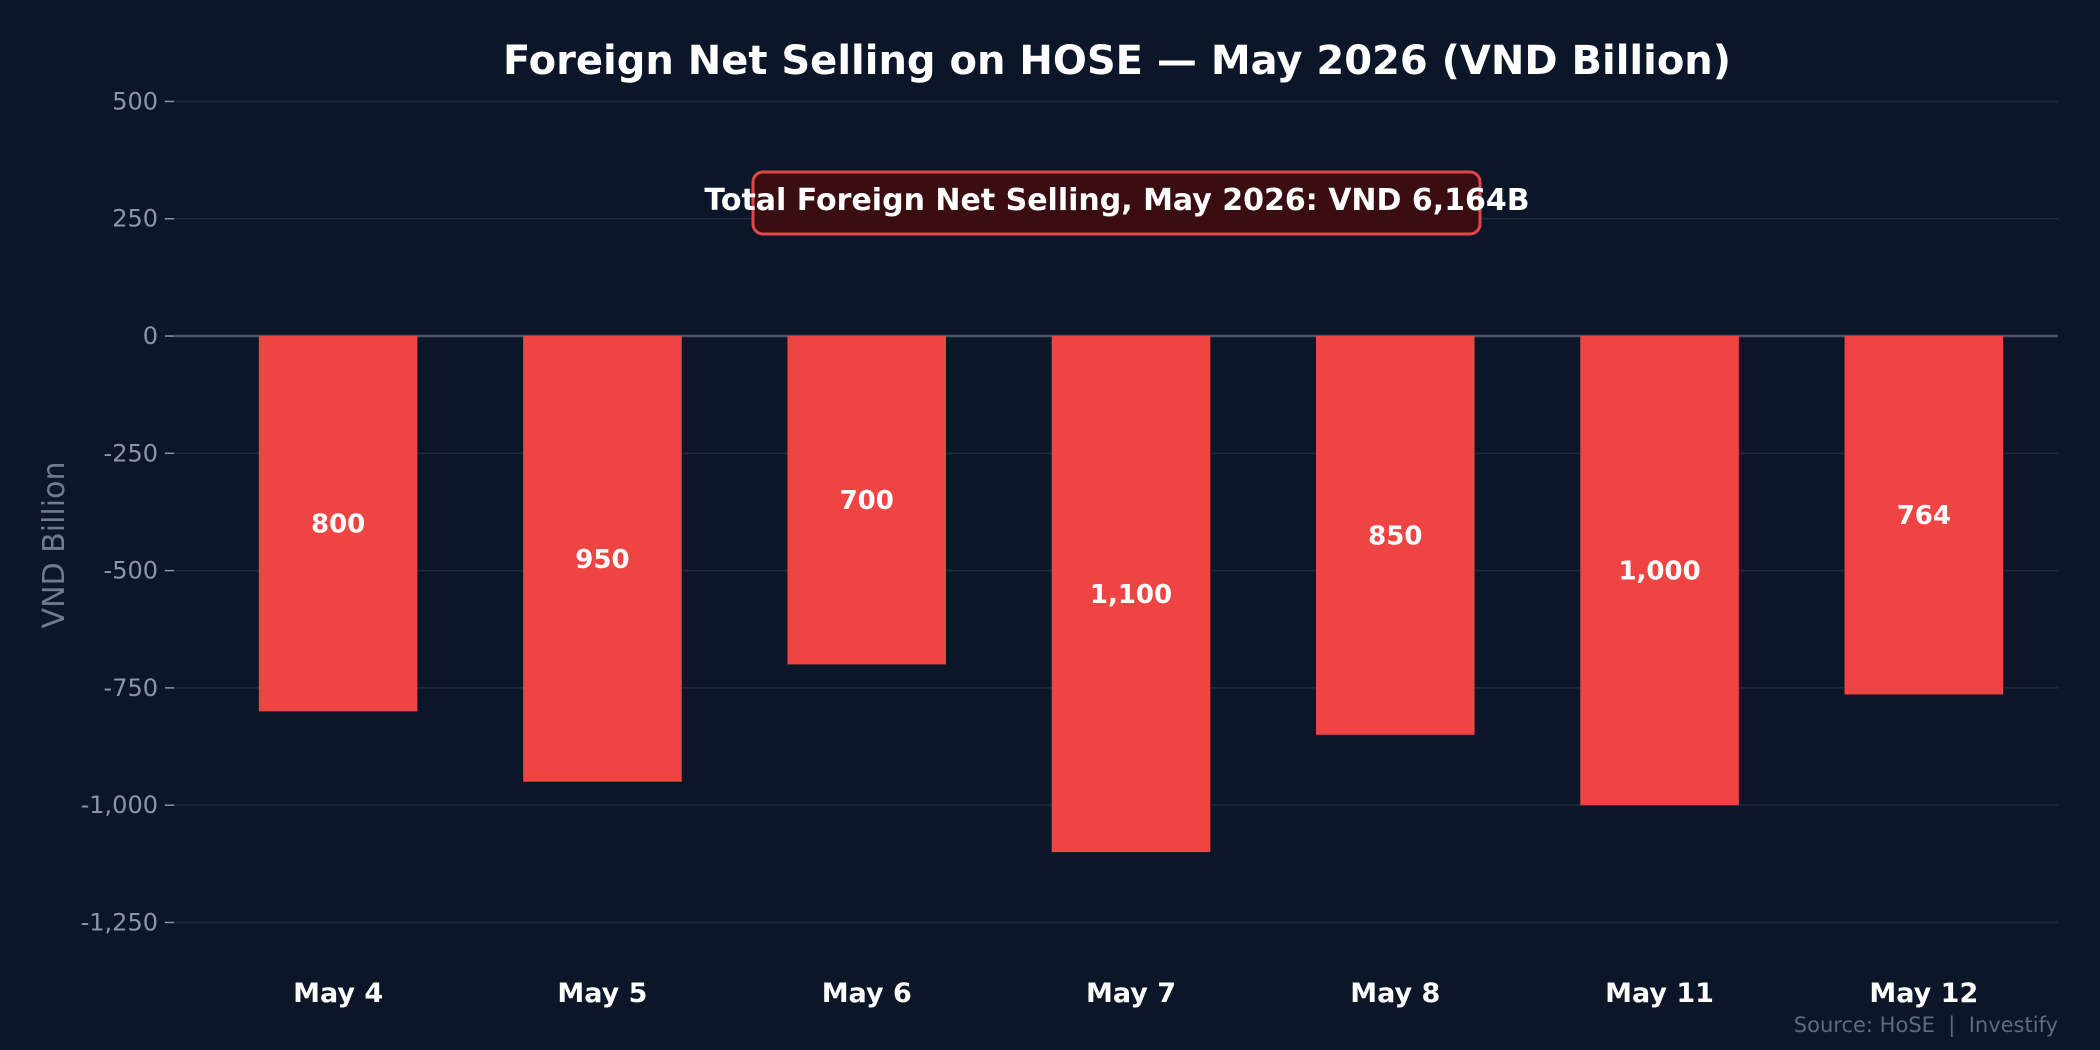 The height and width of the screenshot is (1050, 2100). What do you see at coordinates (1131, 993) in the screenshot?
I see `x-tick-label: May 7` at bounding box center [1131, 993].